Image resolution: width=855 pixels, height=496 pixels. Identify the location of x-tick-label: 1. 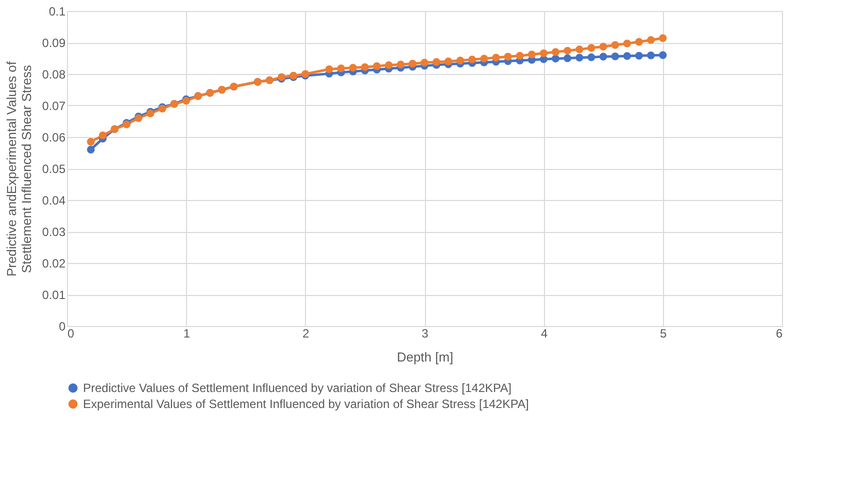
(186, 333).